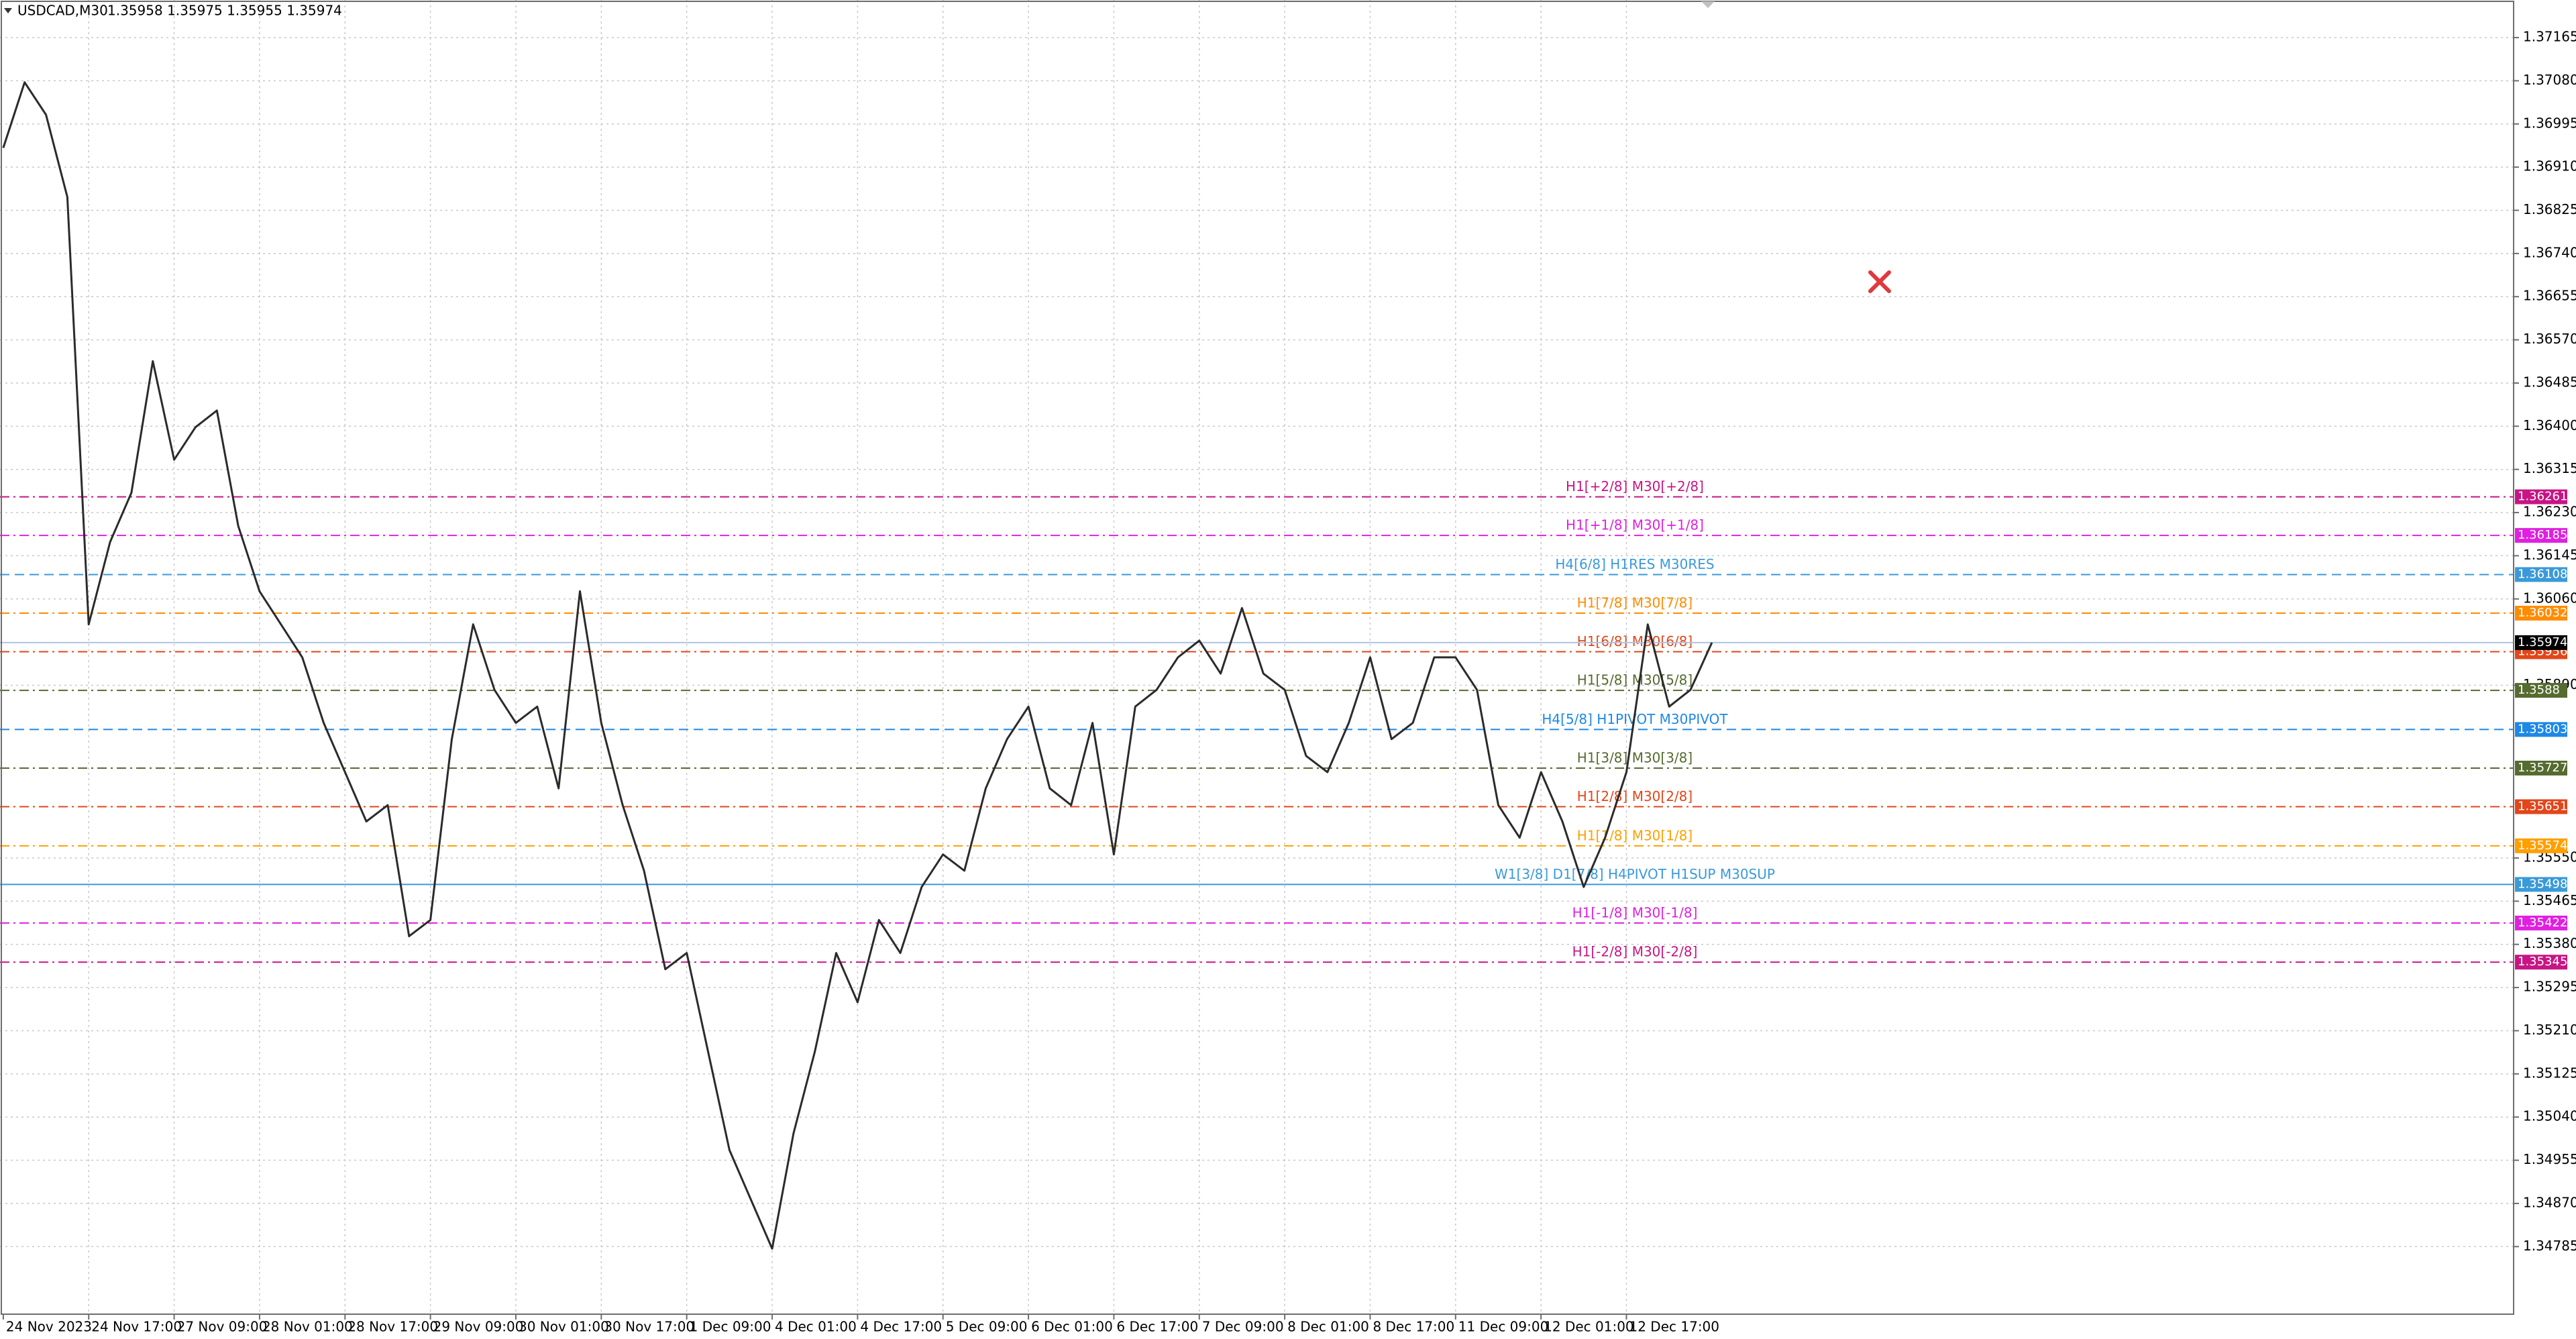 The width and height of the screenshot is (2576, 1339). Describe the element at coordinates (1328, 1327) in the screenshot. I see `x-tick-label: 8 Dec 01:00` at that location.